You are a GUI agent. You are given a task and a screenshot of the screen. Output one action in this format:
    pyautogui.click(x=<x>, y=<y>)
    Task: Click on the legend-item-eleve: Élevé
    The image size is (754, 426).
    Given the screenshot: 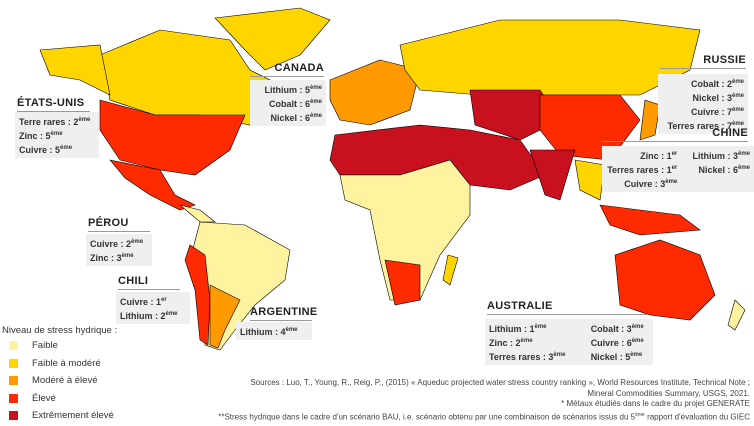 What is the action you would take?
    pyautogui.click(x=59, y=399)
    